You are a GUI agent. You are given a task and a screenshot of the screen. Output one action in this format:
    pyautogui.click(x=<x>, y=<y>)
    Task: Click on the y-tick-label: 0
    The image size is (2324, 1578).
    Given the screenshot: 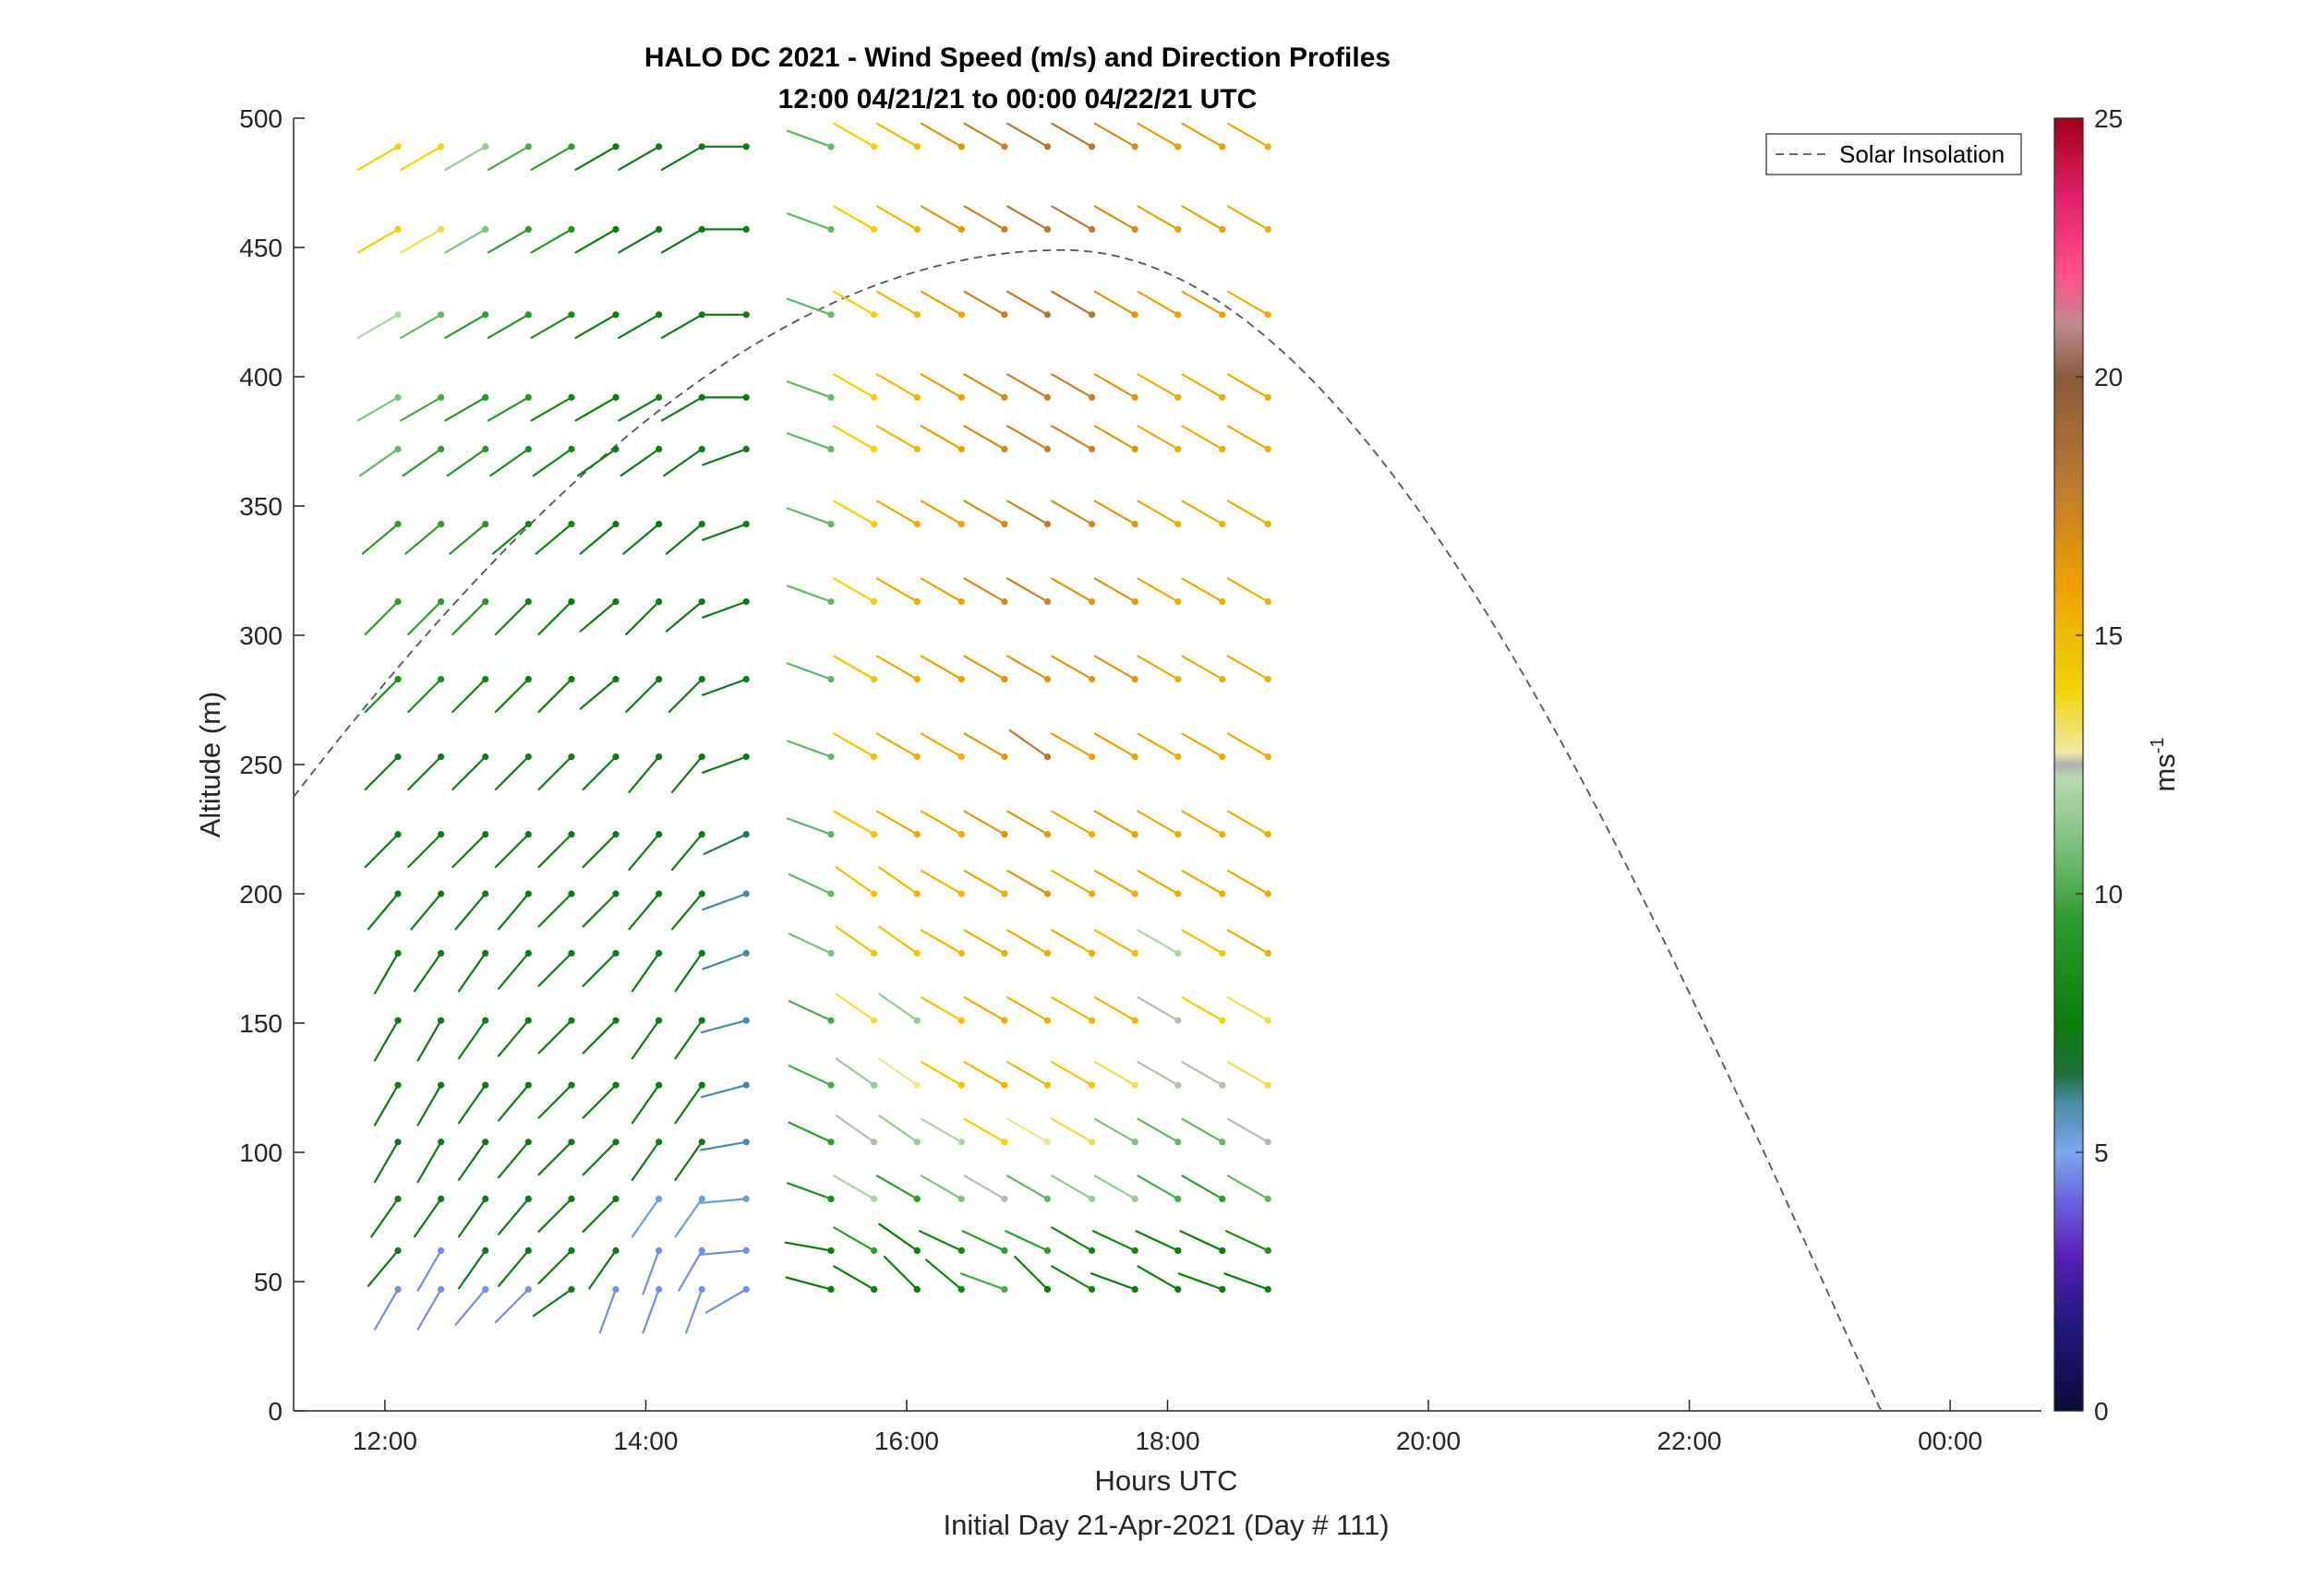 What is the action you would take?
    pyautogui.click(x=275, y=1411)
    